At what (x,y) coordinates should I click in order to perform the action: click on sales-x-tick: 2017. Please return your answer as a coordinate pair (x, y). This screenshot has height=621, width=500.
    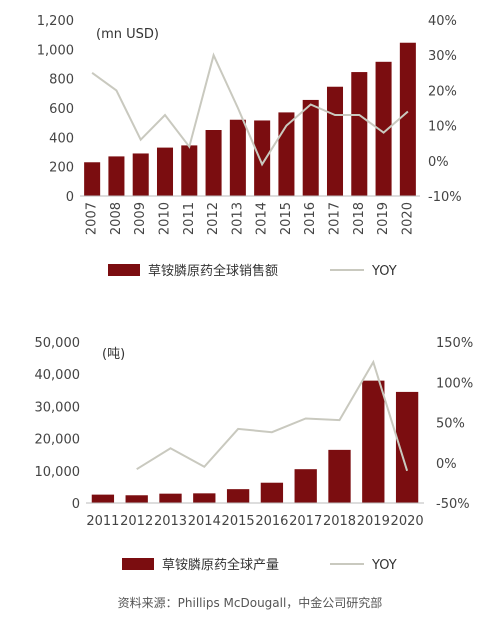
    Looking at the image, I should click on (335, 218).